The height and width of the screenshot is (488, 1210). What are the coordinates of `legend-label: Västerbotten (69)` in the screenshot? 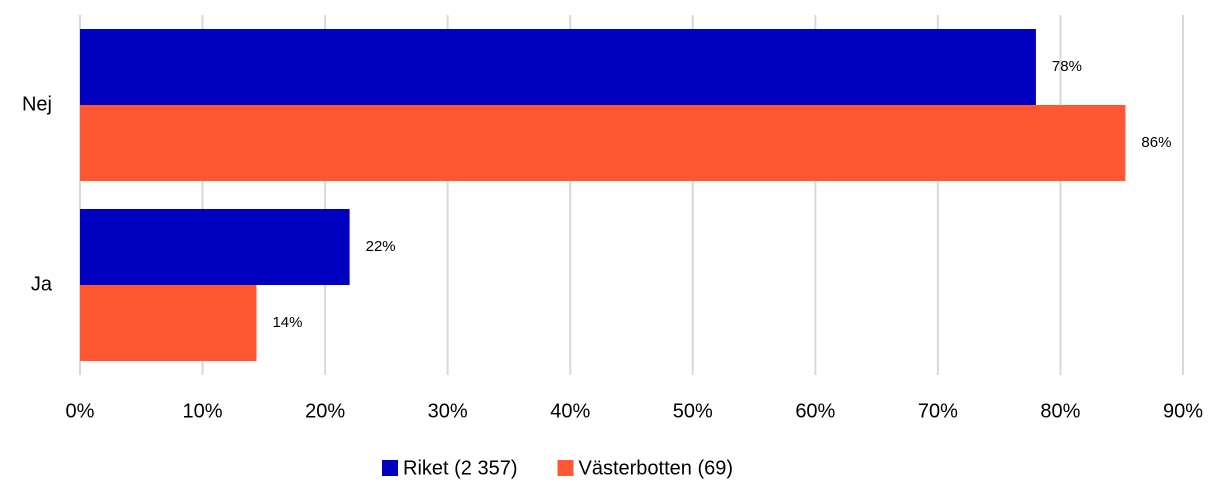 It's located at (656, 468).